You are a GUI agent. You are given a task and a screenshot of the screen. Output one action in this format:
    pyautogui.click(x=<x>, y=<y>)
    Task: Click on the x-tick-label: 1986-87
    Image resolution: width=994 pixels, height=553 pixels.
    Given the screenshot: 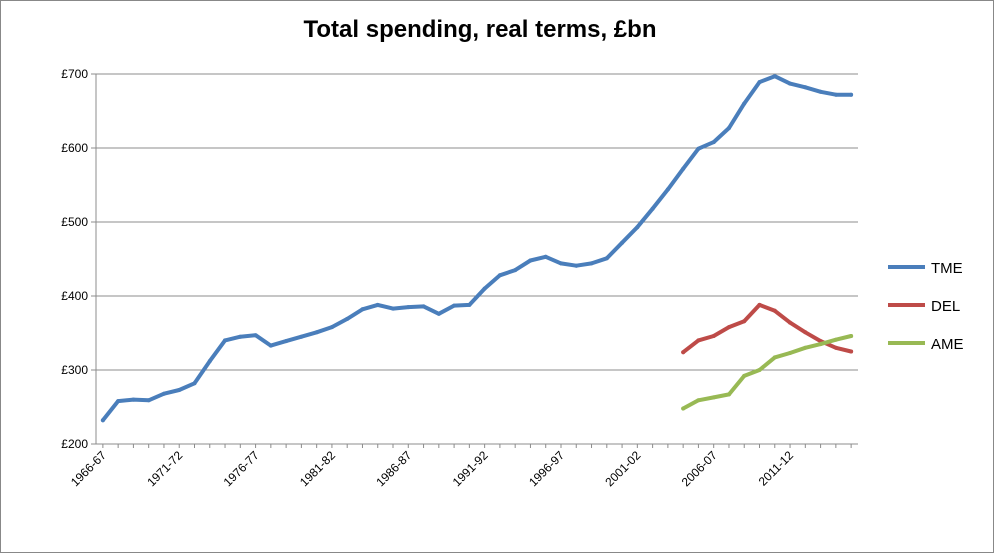 What is the action you would take?
    pyautogui.click(x=393, y=468)
    